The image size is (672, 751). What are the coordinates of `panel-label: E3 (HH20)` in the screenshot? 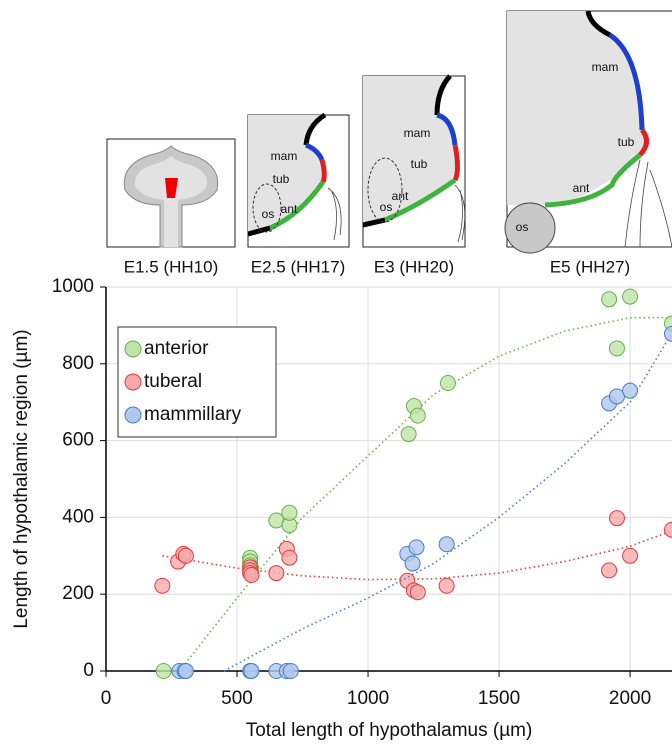 It's located at (414, 266).